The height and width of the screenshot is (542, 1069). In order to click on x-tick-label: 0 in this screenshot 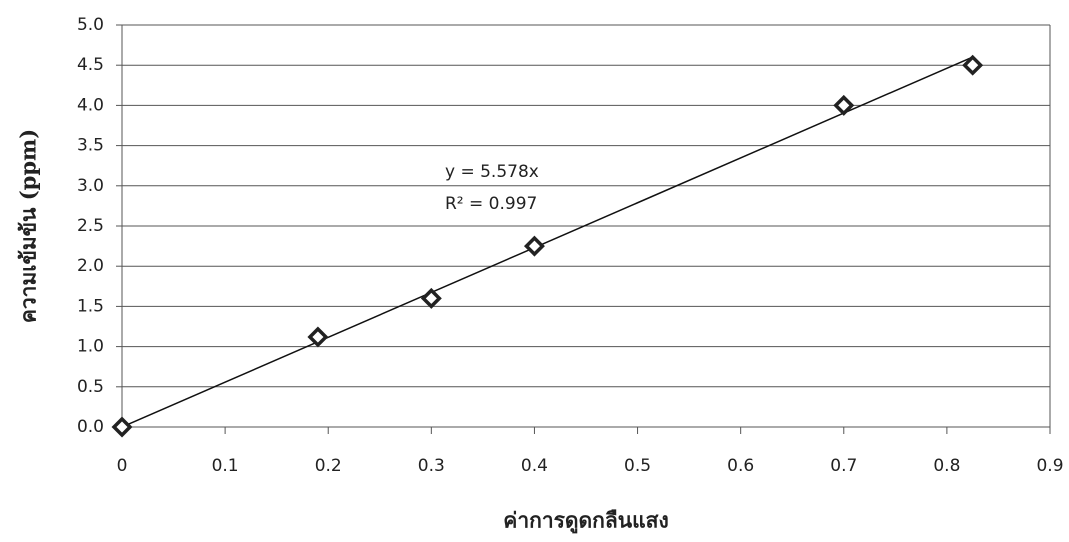, I will do `click(122, 466)`.